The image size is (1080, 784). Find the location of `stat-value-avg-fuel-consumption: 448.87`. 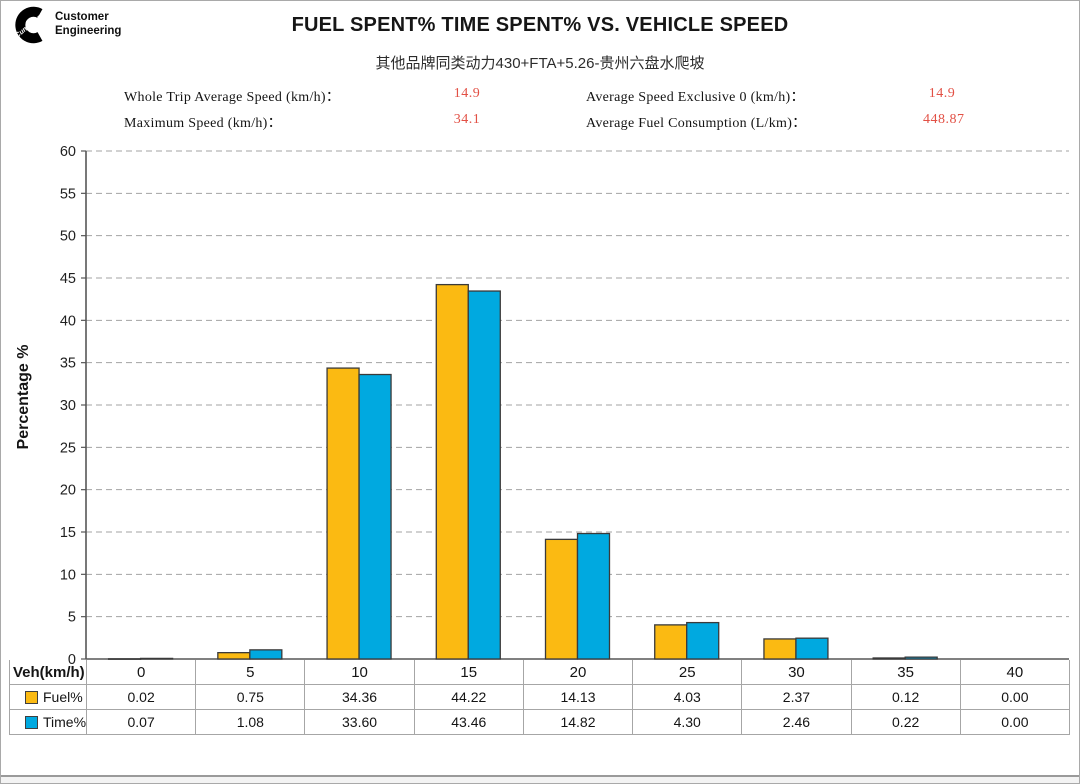

stat-value-avg-fuel-consumption: 448.87 is located at coordinates (944, 119).